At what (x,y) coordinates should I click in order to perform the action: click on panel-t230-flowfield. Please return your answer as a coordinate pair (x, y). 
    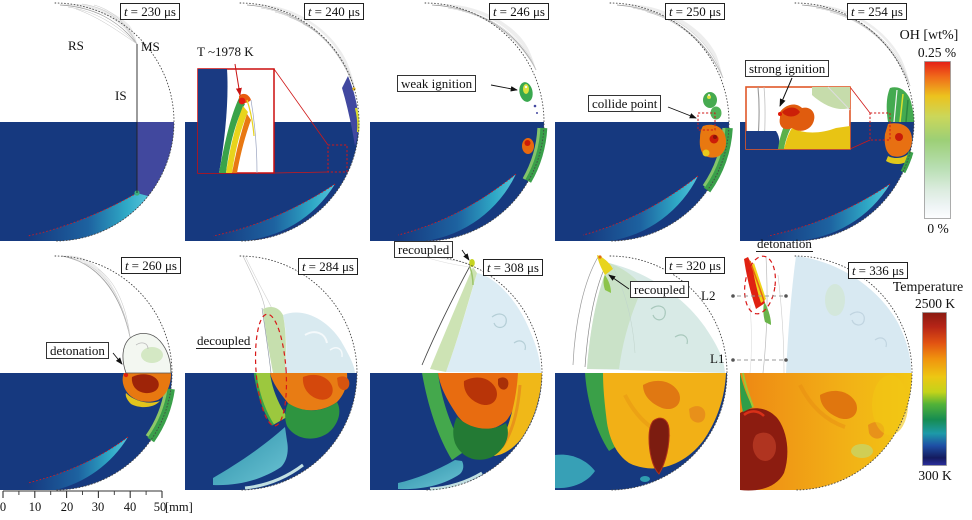
    Looking at the image, I should click on (87, 122).